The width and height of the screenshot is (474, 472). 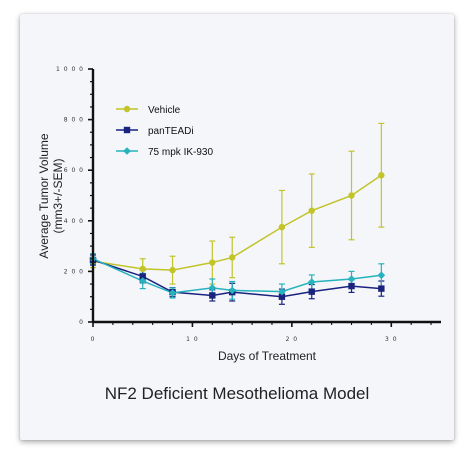 I want to click on x-tick-label: 1 0, so click(x=192, y=339).